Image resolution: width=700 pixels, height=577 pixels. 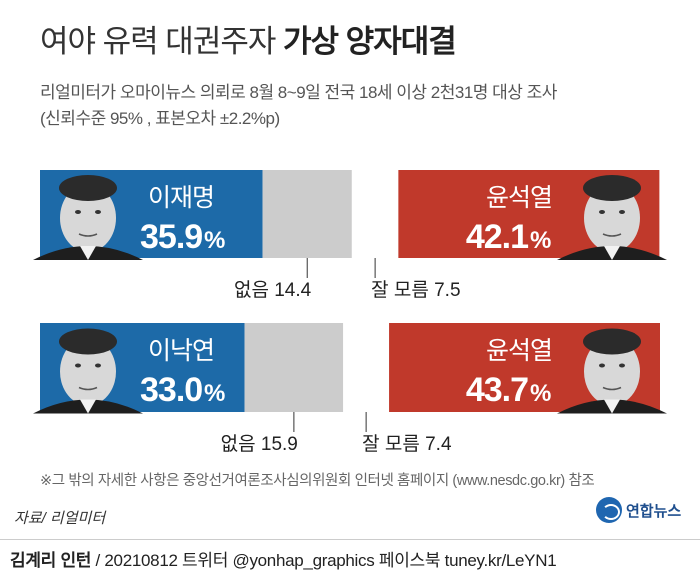 I want to click on dontknow-label-1: 잘 모름 7.4, so click(x=407, y=444).